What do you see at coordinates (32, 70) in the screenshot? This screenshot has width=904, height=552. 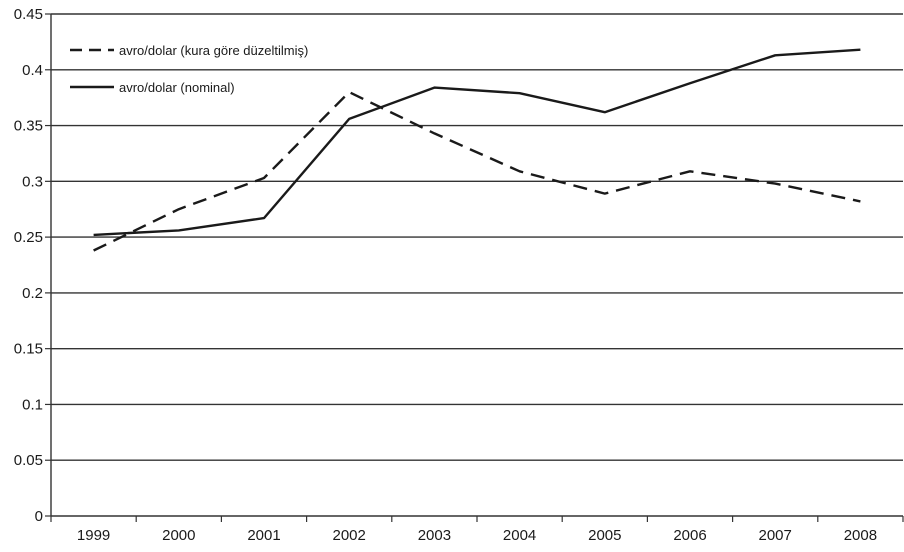 I see `y-tick-label: 0.4` at bounding box center [32, 70].